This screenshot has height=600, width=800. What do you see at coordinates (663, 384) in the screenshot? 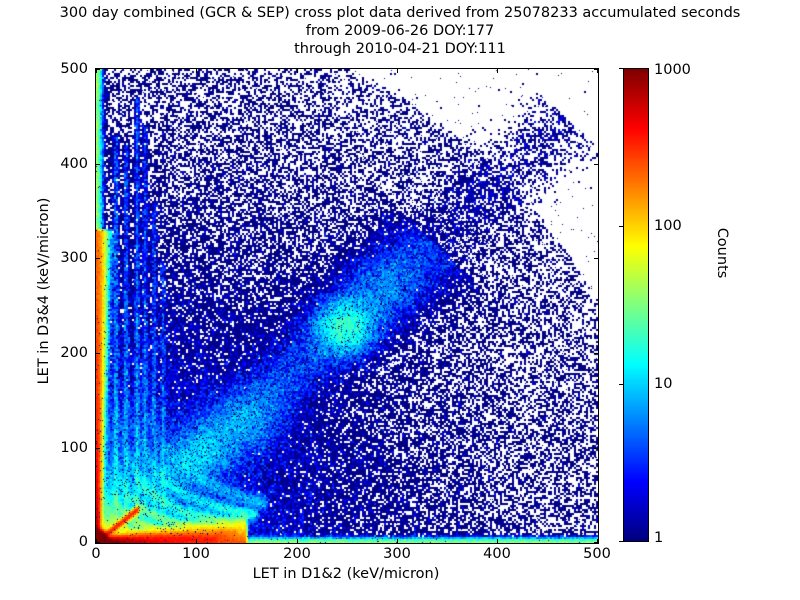
I see `colorbar-label-10: 10` at bounding box center [663, 384].